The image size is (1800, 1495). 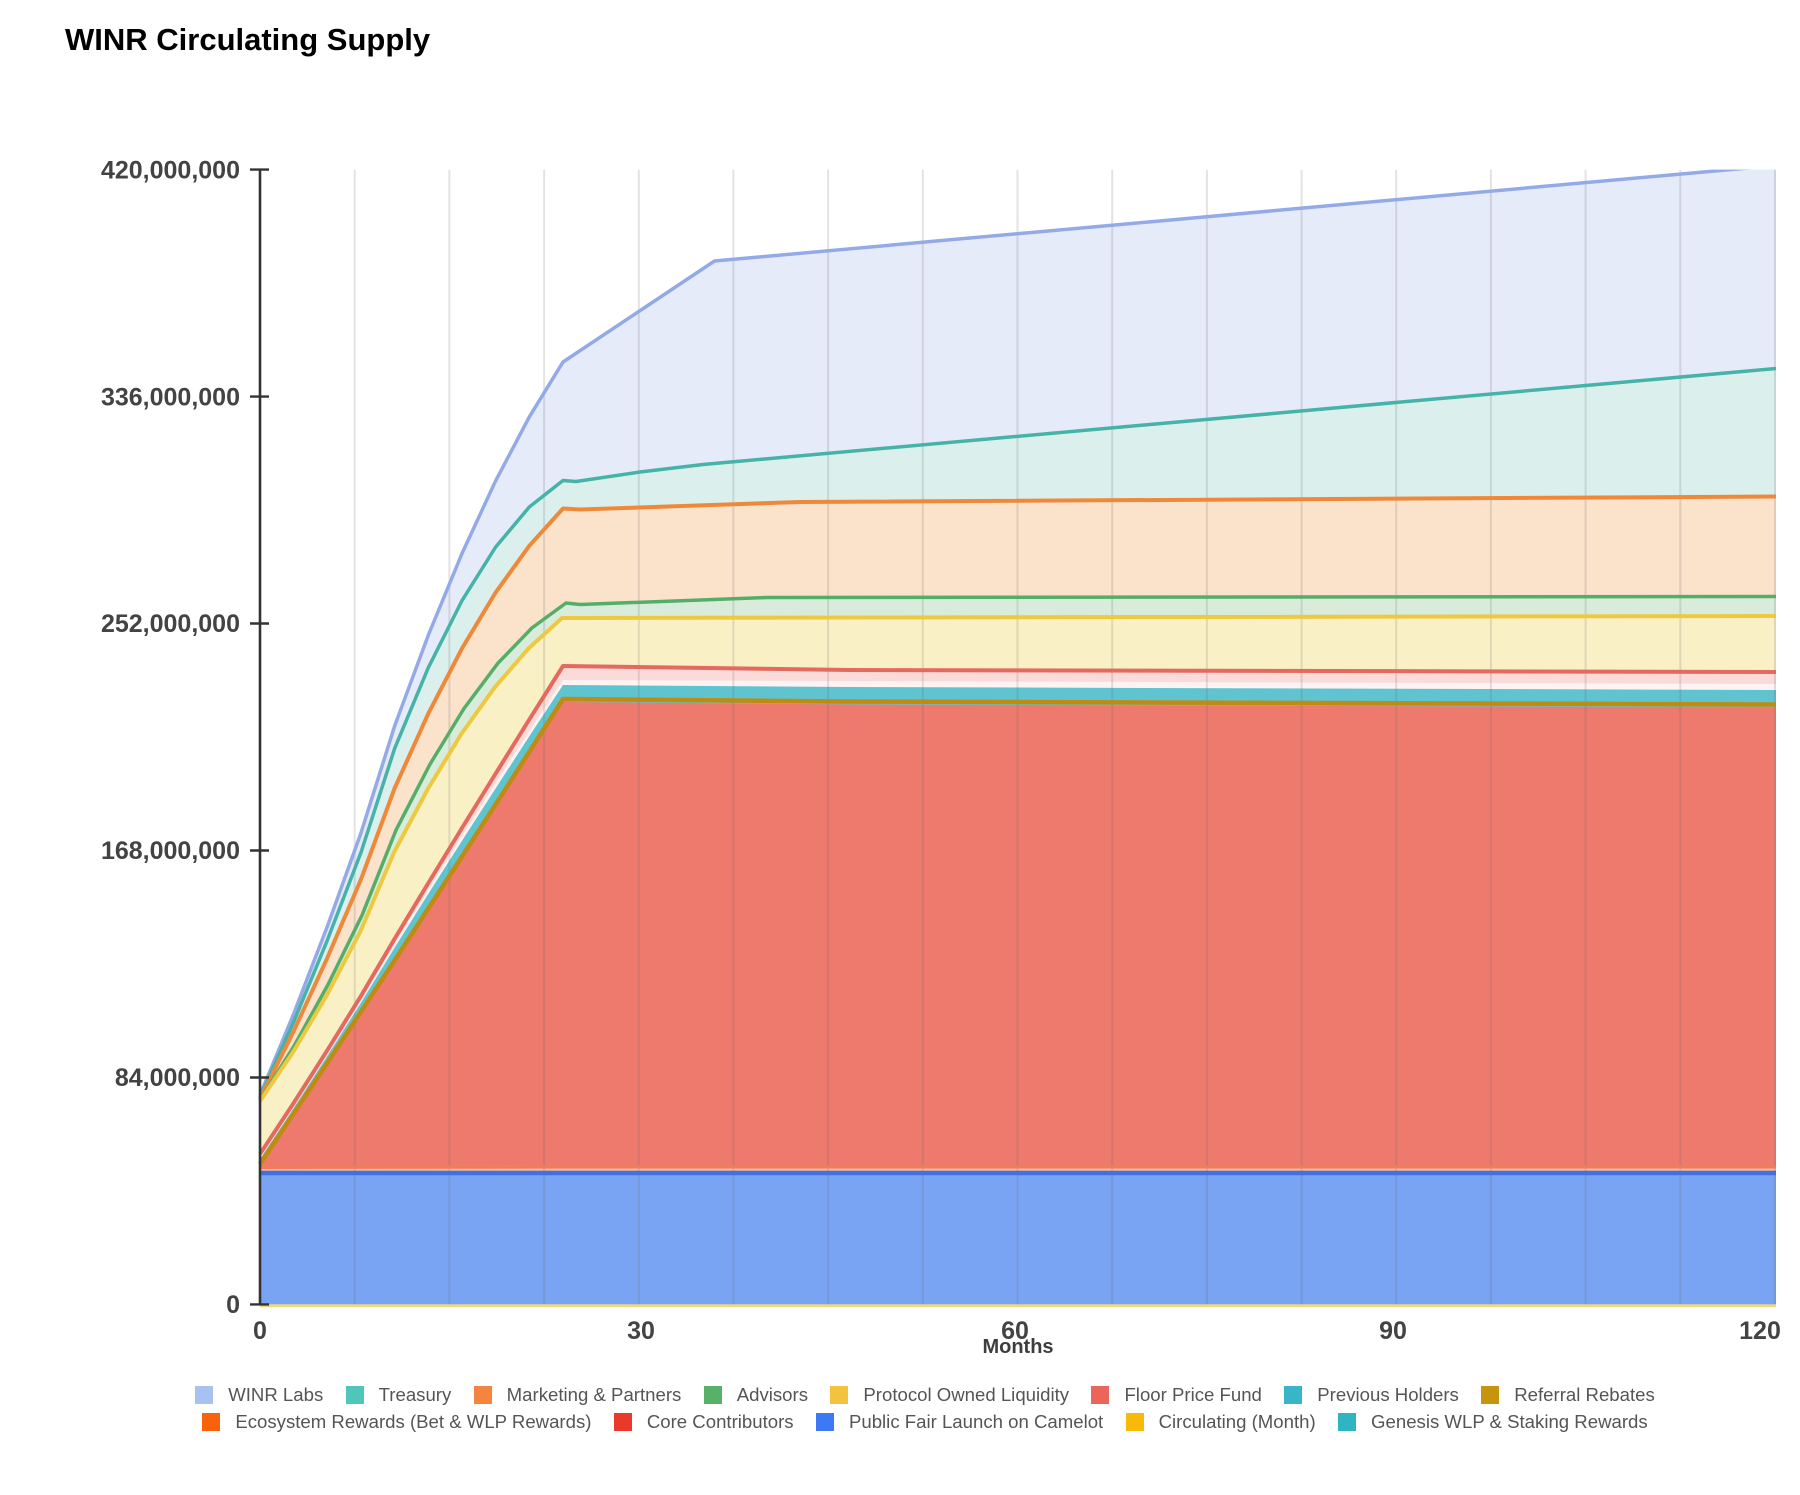 I want to click on svg-text: 90, so click(x=1393, y=1331).